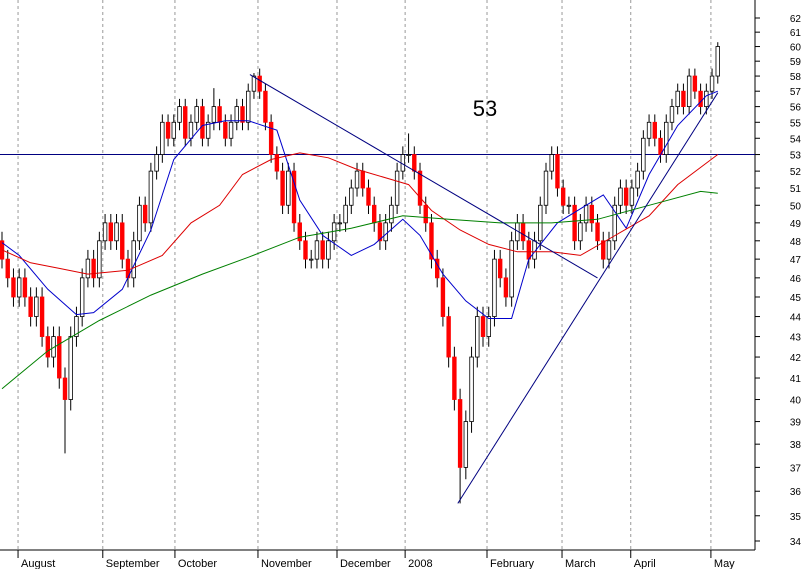 The image size is (806, 569). Describe the element at coordinates (796, 445) in the screenshot. I see `y-tick-label: 38` at that location.